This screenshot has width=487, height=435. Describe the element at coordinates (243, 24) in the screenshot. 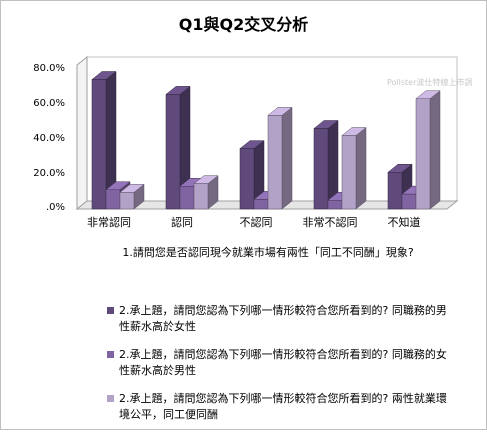

I see `chart-title: Q1與Q2交叉分析` at that location.